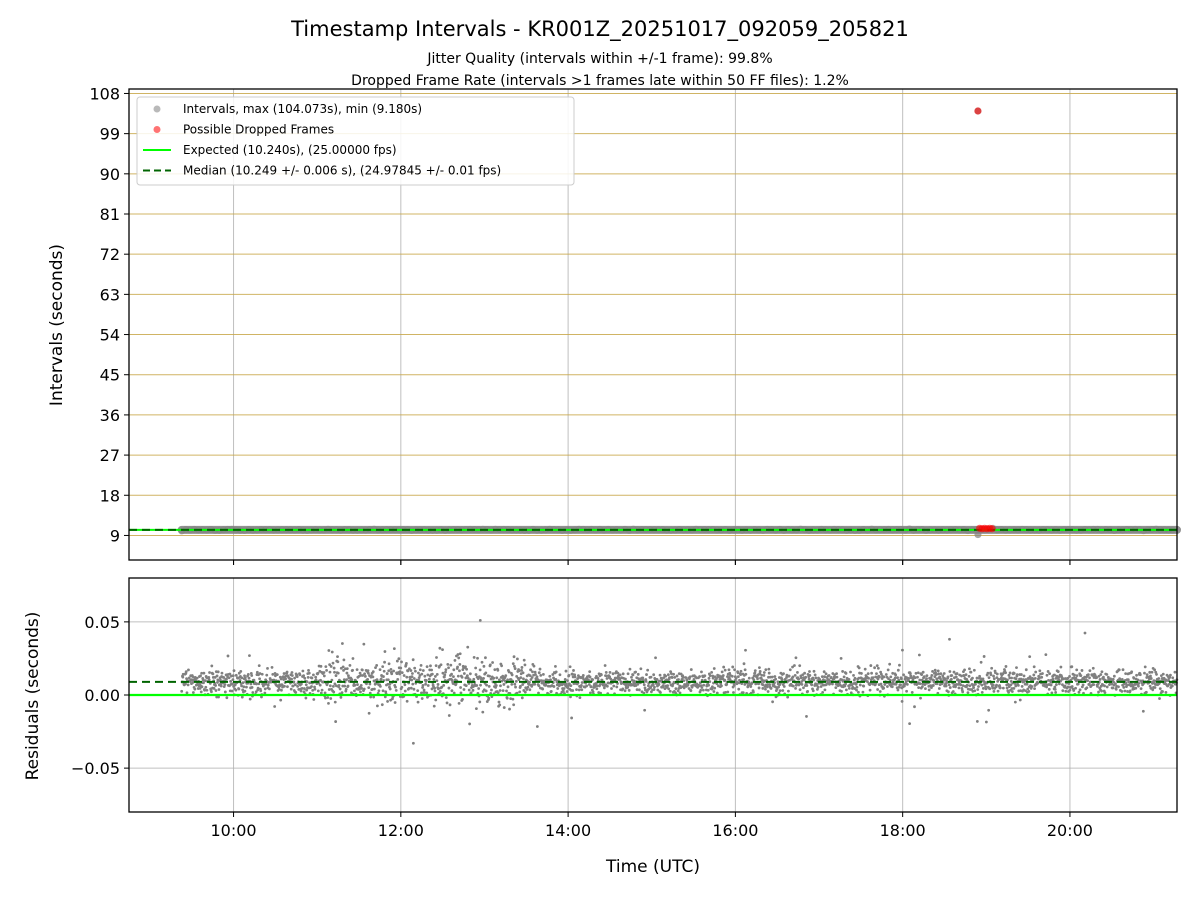  Describe the element at coordinates (104, 93) in the screenshot. I see `intervals-y-tick-label: 108` at that location.